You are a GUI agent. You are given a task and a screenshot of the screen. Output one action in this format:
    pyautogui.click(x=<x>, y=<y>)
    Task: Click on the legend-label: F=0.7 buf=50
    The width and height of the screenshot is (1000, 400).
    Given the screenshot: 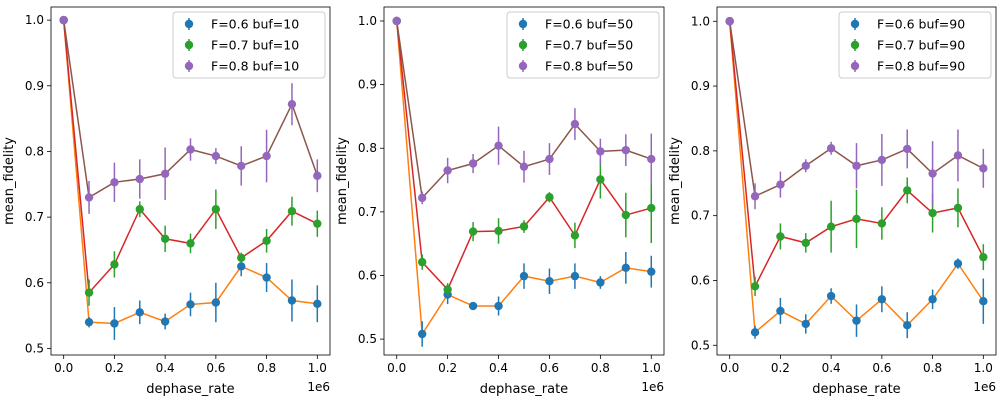 What is the action you would take?
    pyautogui.click(x=589, y=45)
    